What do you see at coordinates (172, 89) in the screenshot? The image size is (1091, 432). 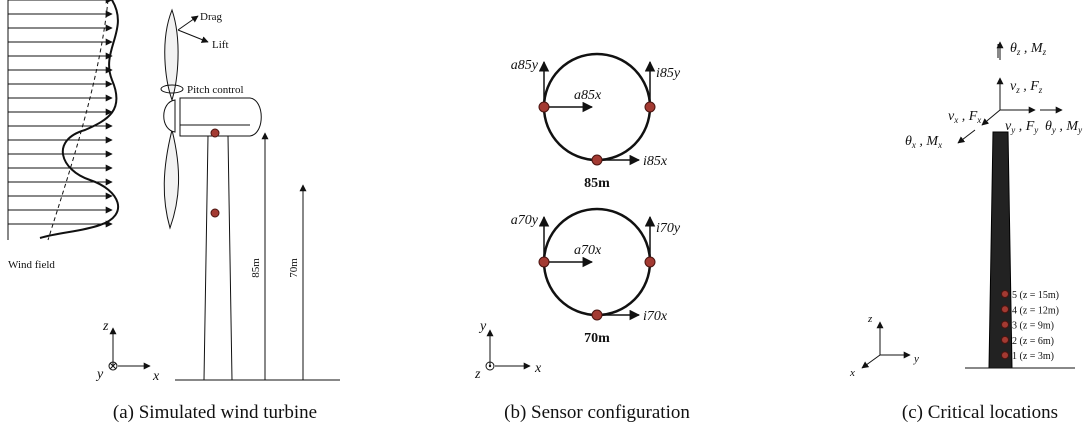 I see `pitch-arrow` at bounding box center [172, 89].